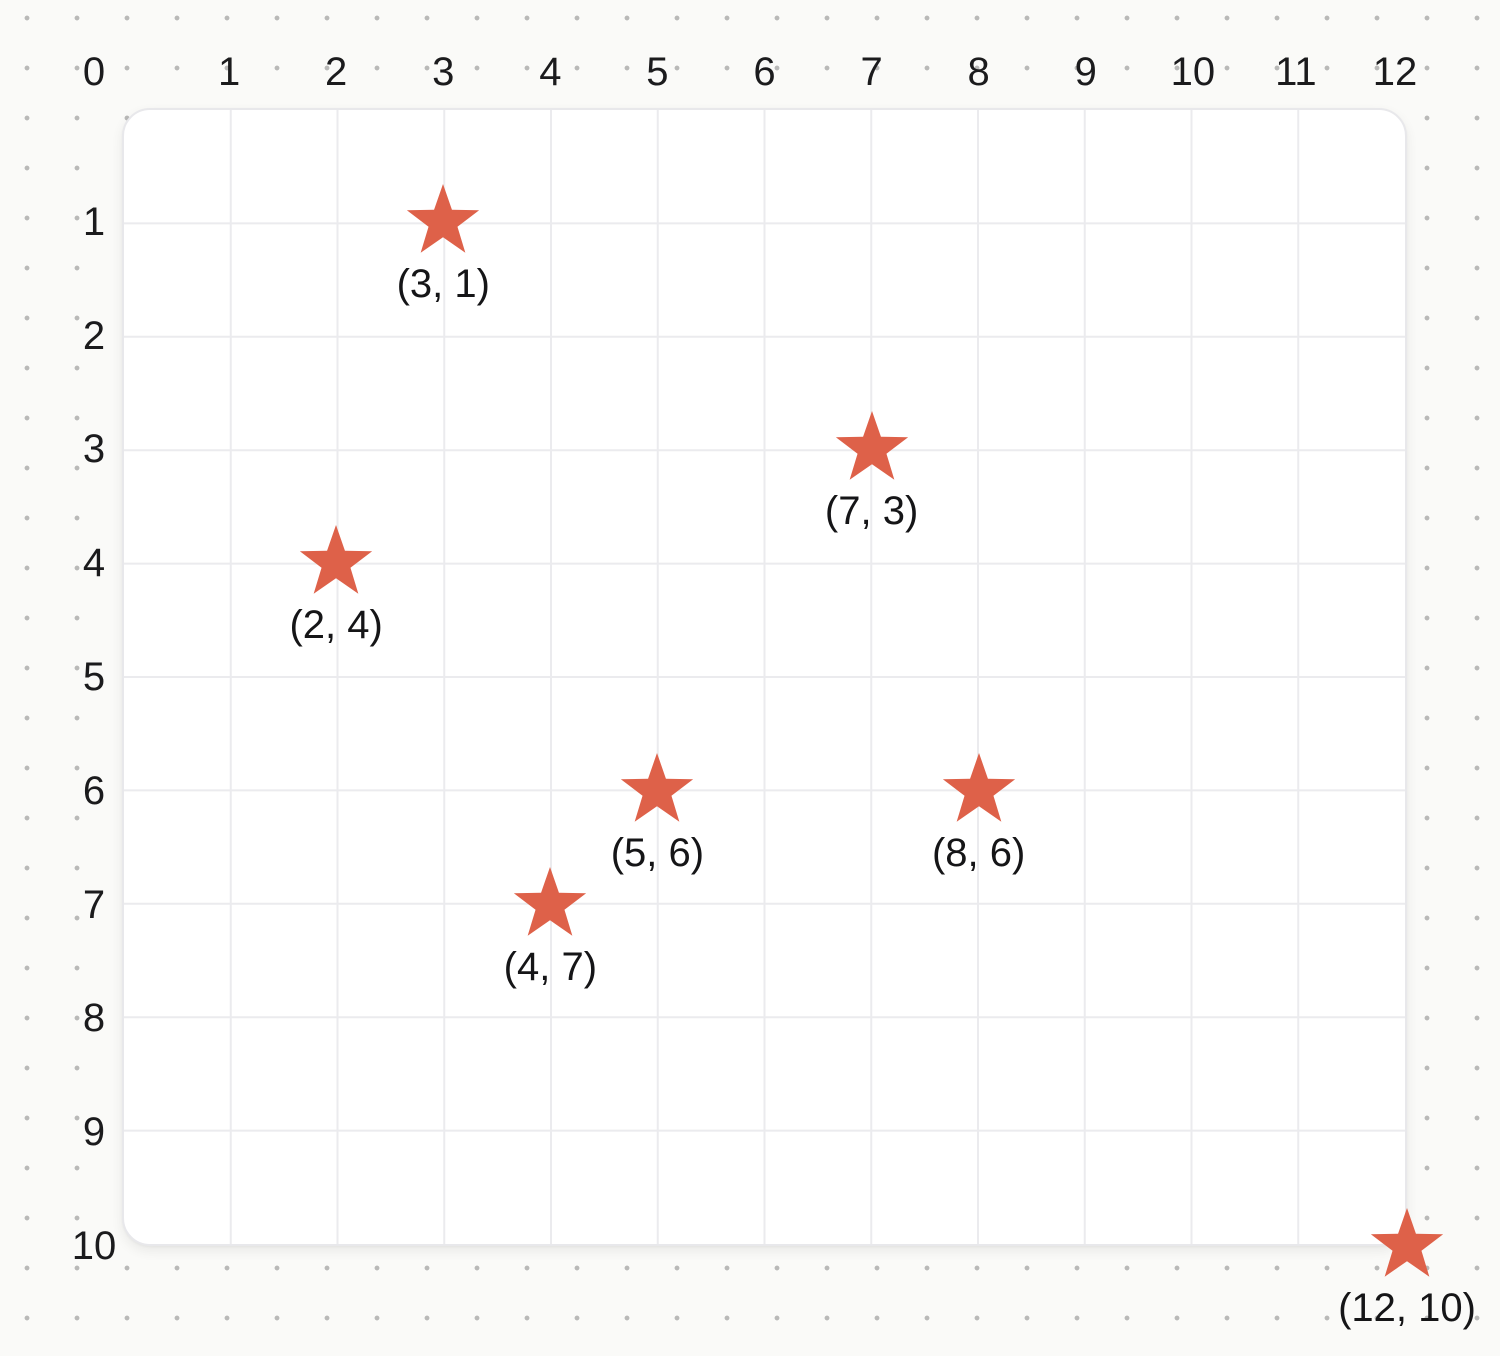  Describe the element at coordinates (94, 335) in the screenshot. I see `y-tick-label: 2` at that location.